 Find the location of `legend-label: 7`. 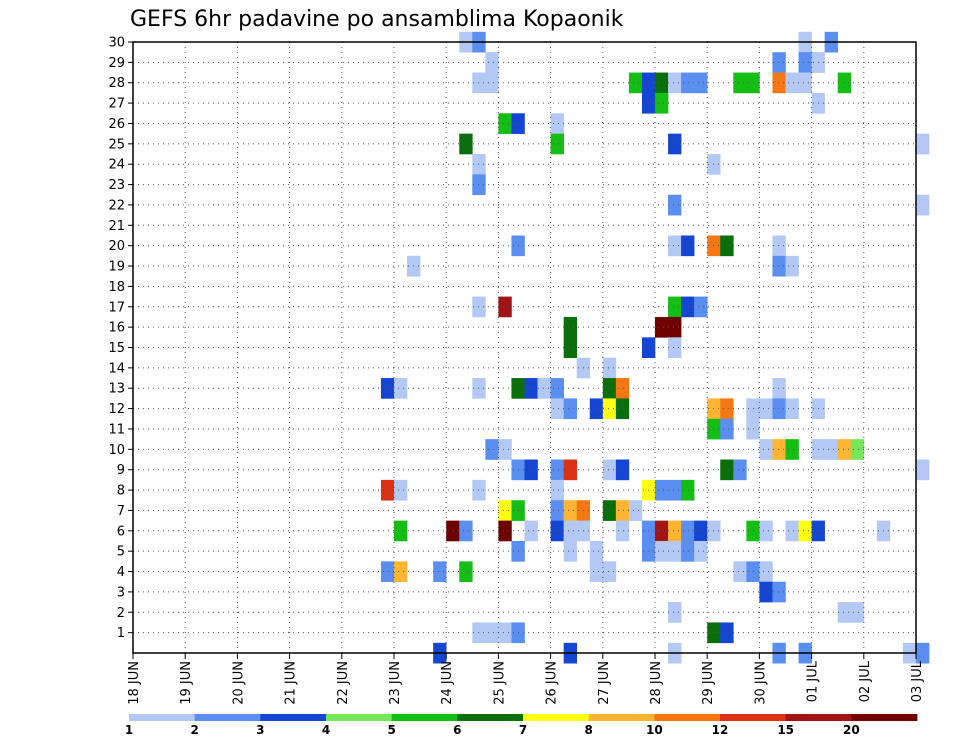

legend-label: 7 is located at coordinates (523, 730).